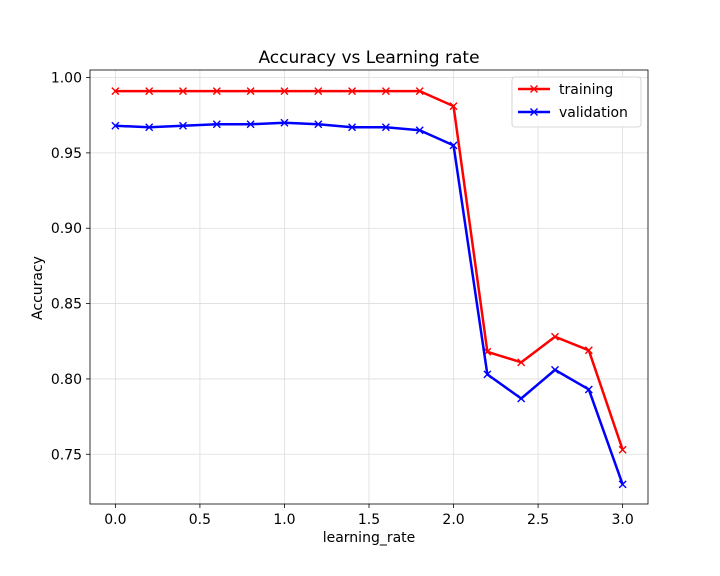 Image resolution: width=720 pixels, height=576 pixels. I want to click on y-axis-label: Accuracy, so click(38, 288).